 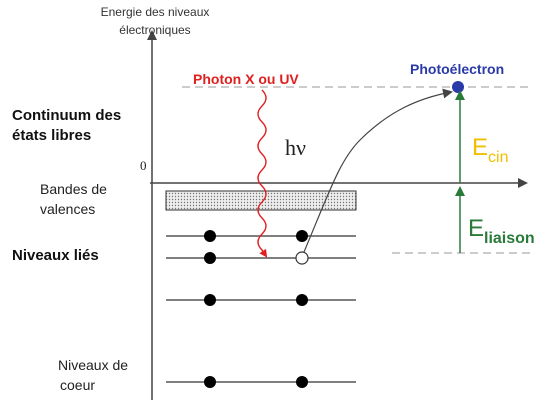 What do you see at coordinates (93, 365) in the screenshot?
I see `core-label: Niveaux de` at bounding box center [93, 365].